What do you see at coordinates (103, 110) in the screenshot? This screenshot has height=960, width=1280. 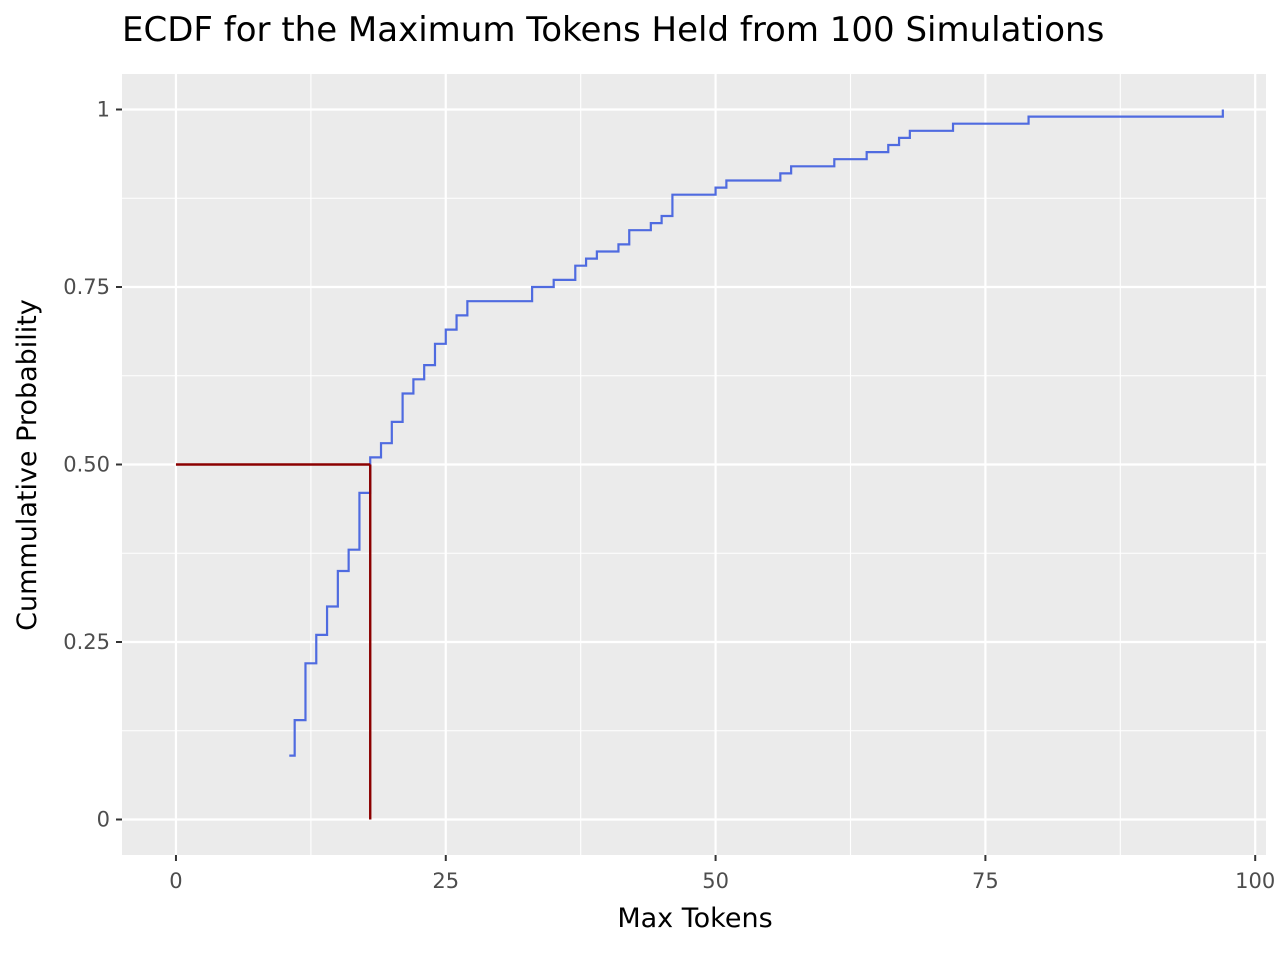 I see `y-tick-label: 1` at bounding box center [103, 110].